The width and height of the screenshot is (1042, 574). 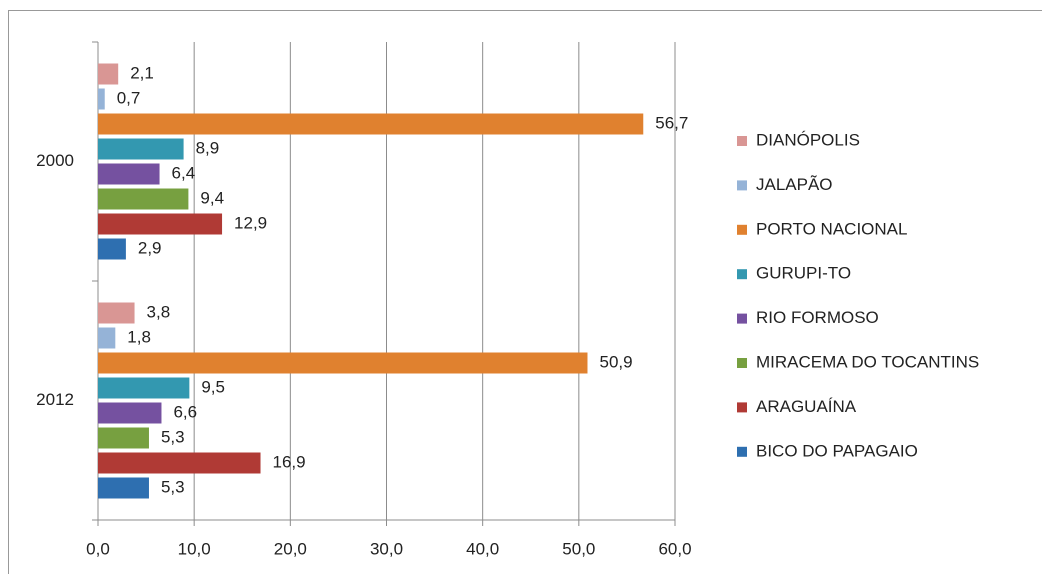 What do you see at coordinates (142, 72) in the screenshot?
I see `data-label: 2,1` at bounding box center [142, 72].